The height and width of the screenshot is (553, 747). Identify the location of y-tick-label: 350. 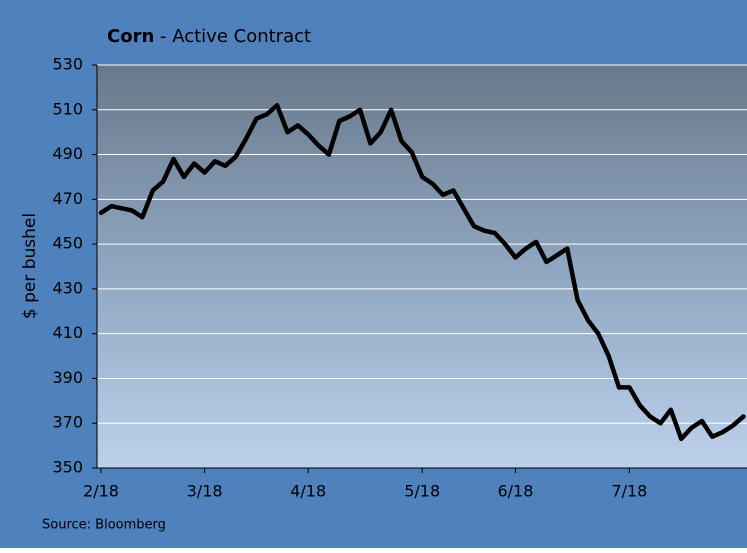
(67, 467).